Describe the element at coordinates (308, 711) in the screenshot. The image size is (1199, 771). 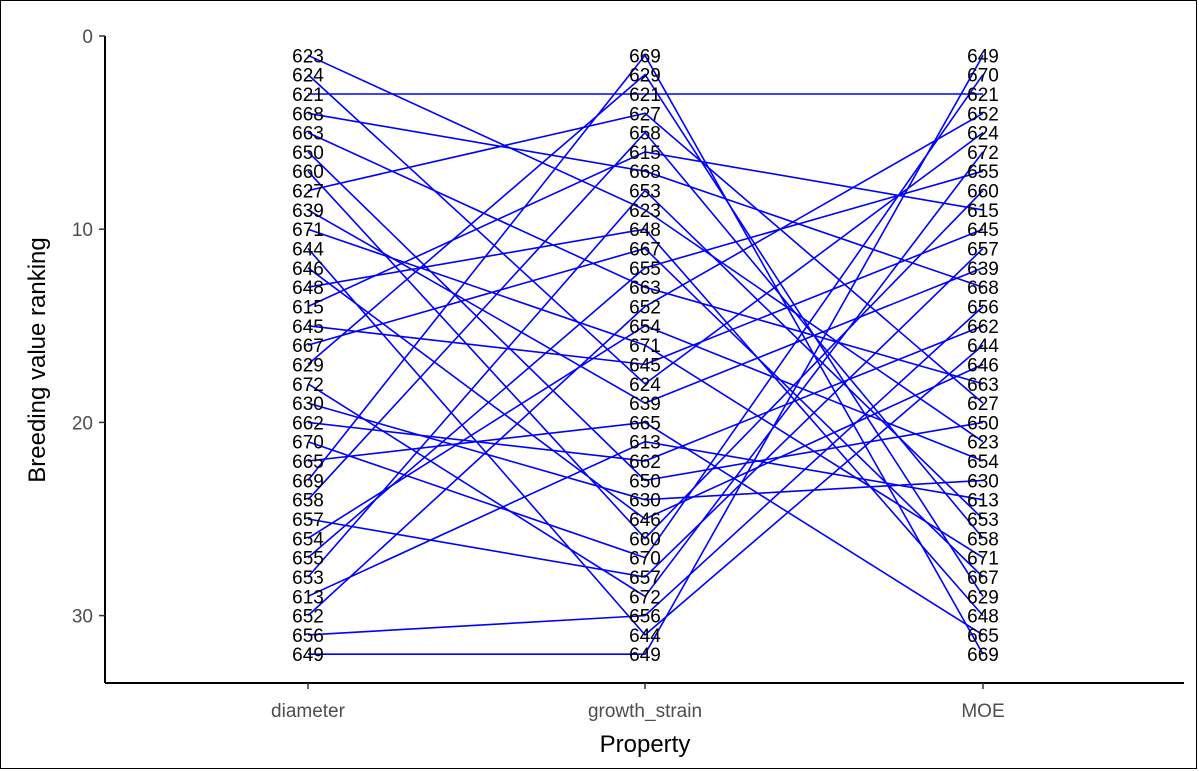
I see `x-tick-label: diameter` at that location.